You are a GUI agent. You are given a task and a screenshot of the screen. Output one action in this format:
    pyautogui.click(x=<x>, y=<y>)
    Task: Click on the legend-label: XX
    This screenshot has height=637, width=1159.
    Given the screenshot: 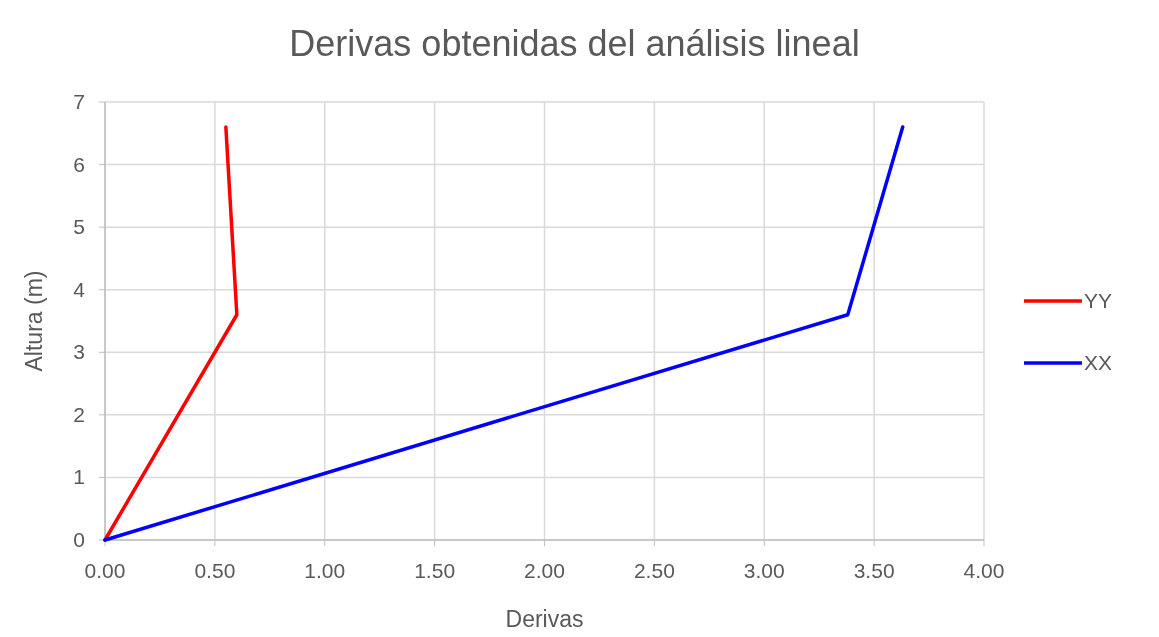 What is the action you would take?
    pyautogui.click(x=1098, y=362)
    